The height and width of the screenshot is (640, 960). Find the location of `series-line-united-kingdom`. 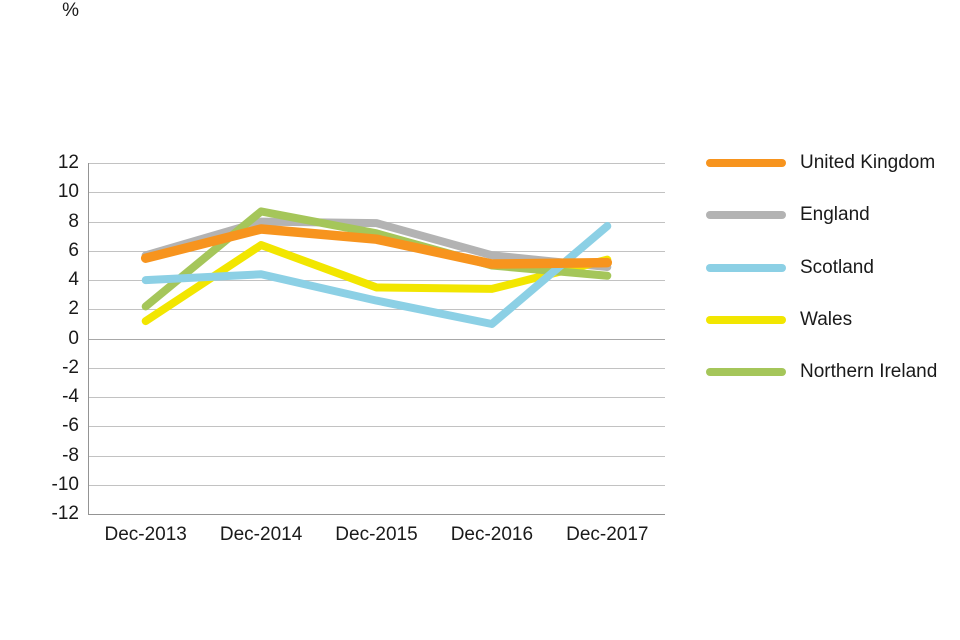

series-line-united-kingdom is located at coordinates (376, 246).